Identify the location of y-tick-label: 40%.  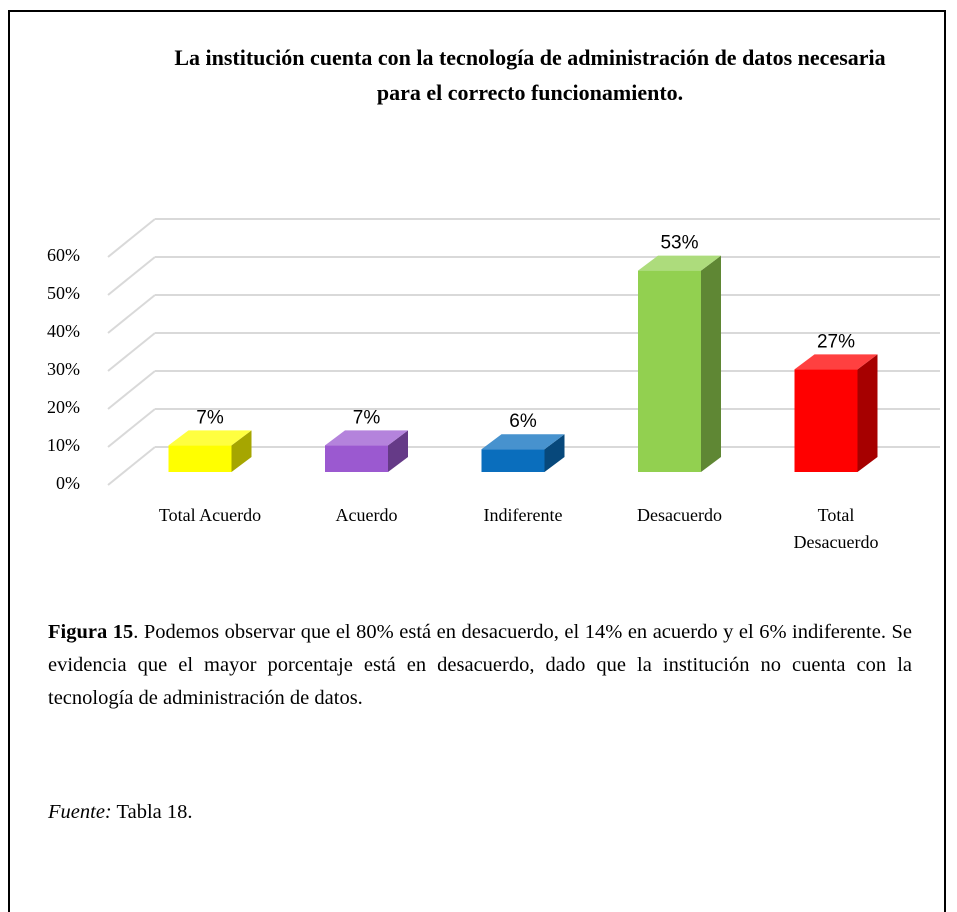
(63, 331).